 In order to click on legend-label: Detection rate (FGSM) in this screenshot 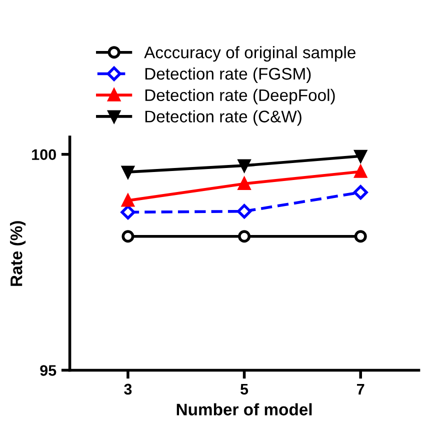, I will do `click(228, 75)`.